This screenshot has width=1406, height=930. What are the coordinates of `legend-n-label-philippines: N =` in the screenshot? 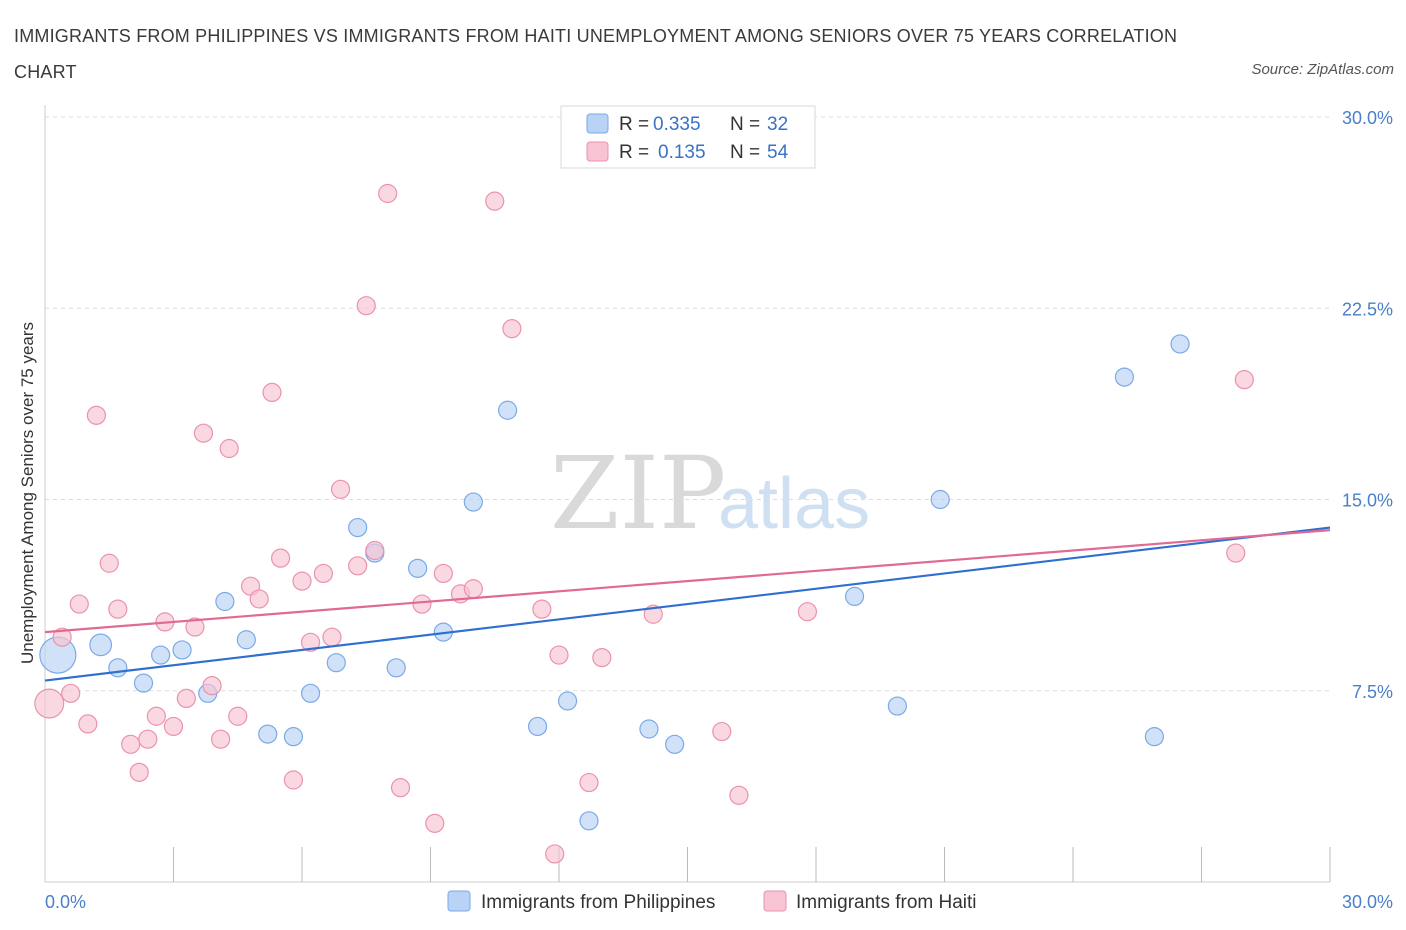 It's located at (745, 124).